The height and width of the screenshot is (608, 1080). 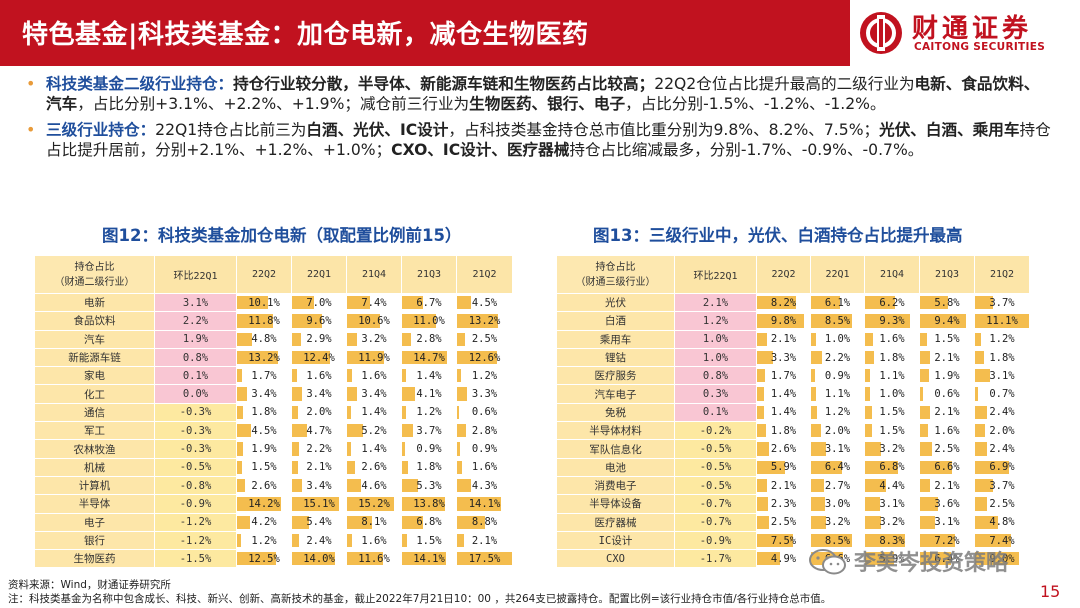 What do you see at coordinates (429, 449) in the screenshot?
I see `value-cell: 0.9%` at bounding box center [429, 449].